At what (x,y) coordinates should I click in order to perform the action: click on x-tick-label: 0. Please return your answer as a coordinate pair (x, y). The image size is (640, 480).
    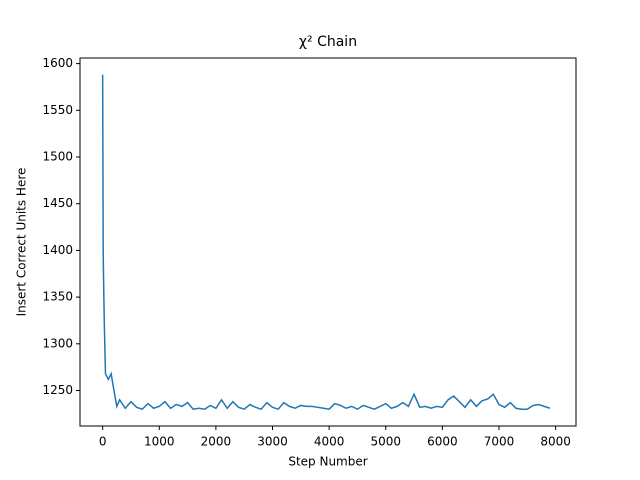
    Looking at the image, I should click on (103, 442).